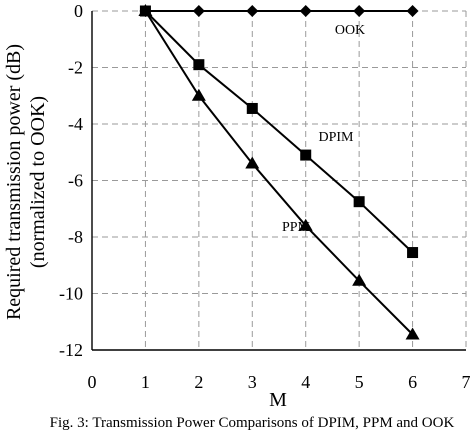  Describe the element at coordinates (75, 124) in the screenshot. I see `y-tick-label: -4` at that location.